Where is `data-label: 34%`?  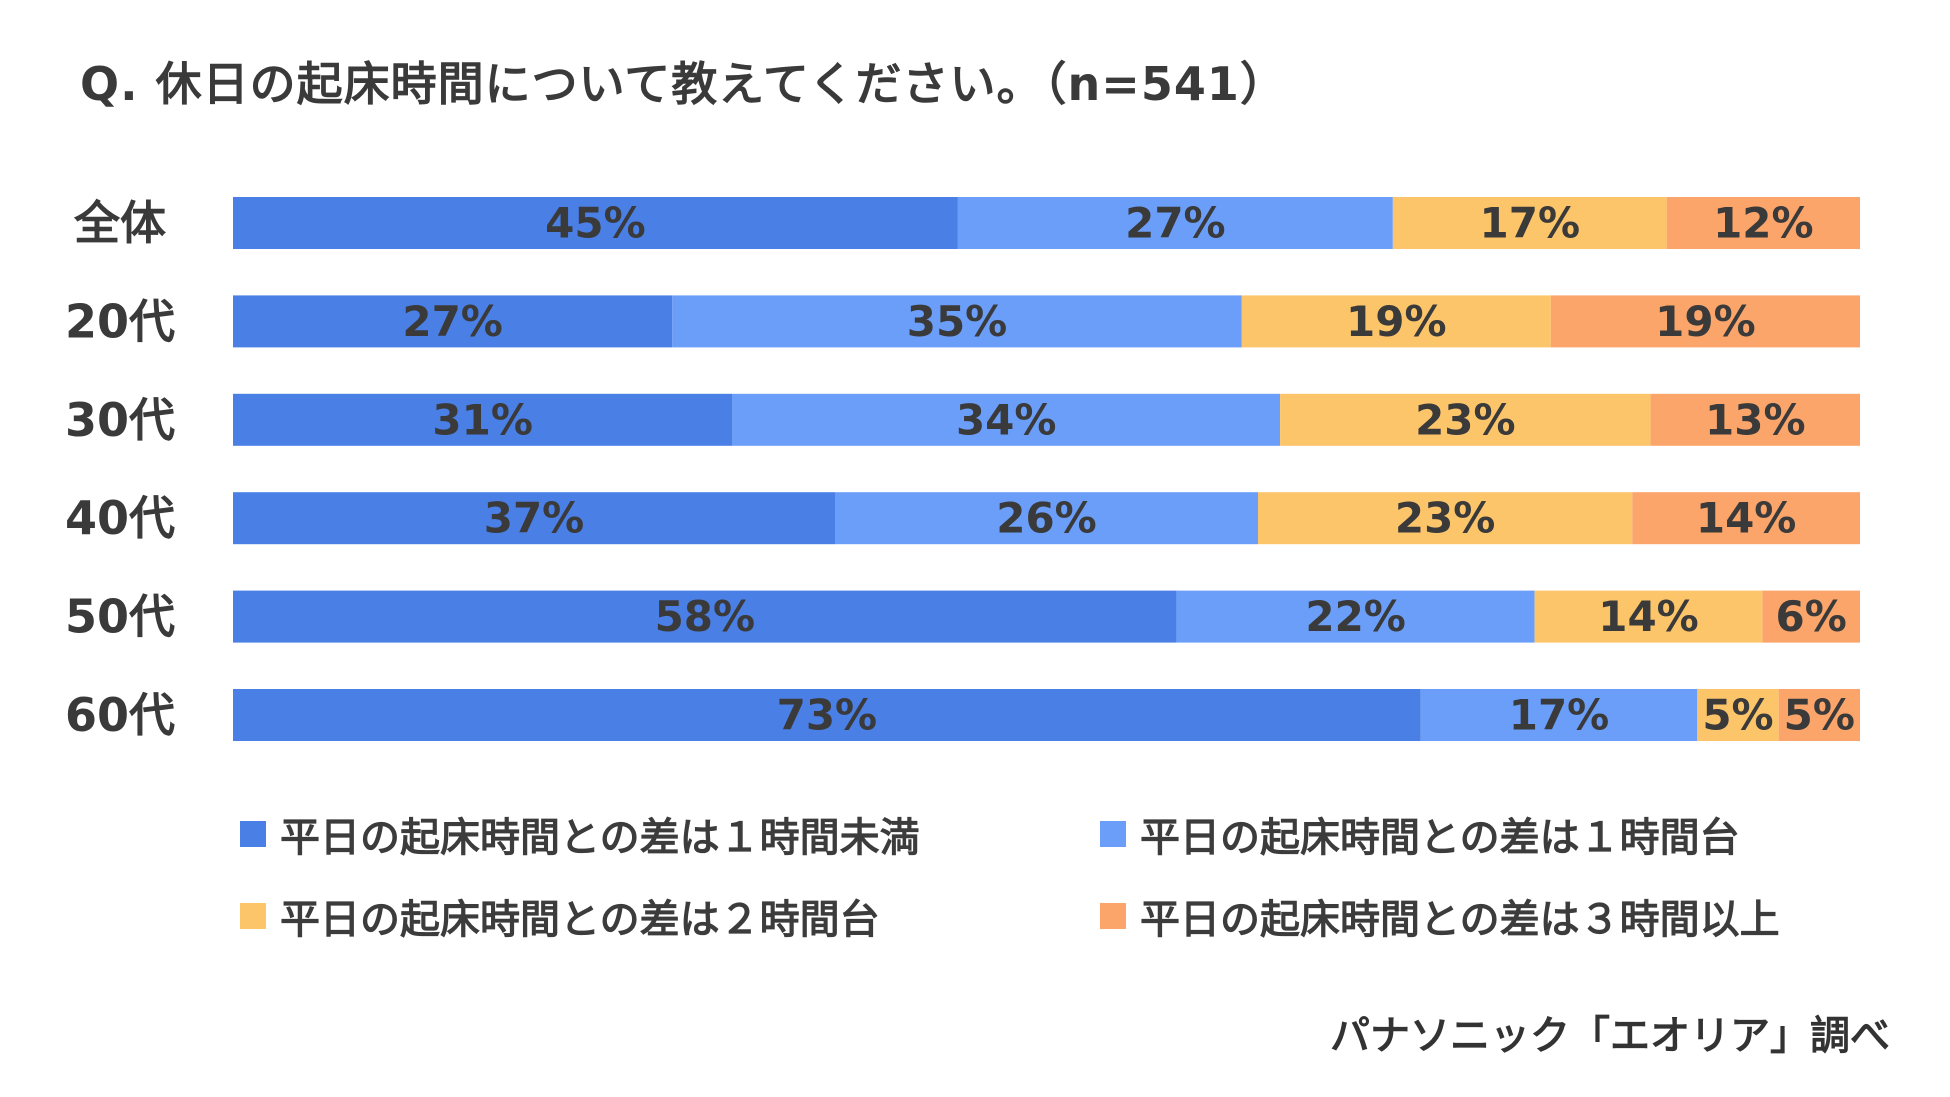 data-label: 34% is located at coordinates (1006, 419).